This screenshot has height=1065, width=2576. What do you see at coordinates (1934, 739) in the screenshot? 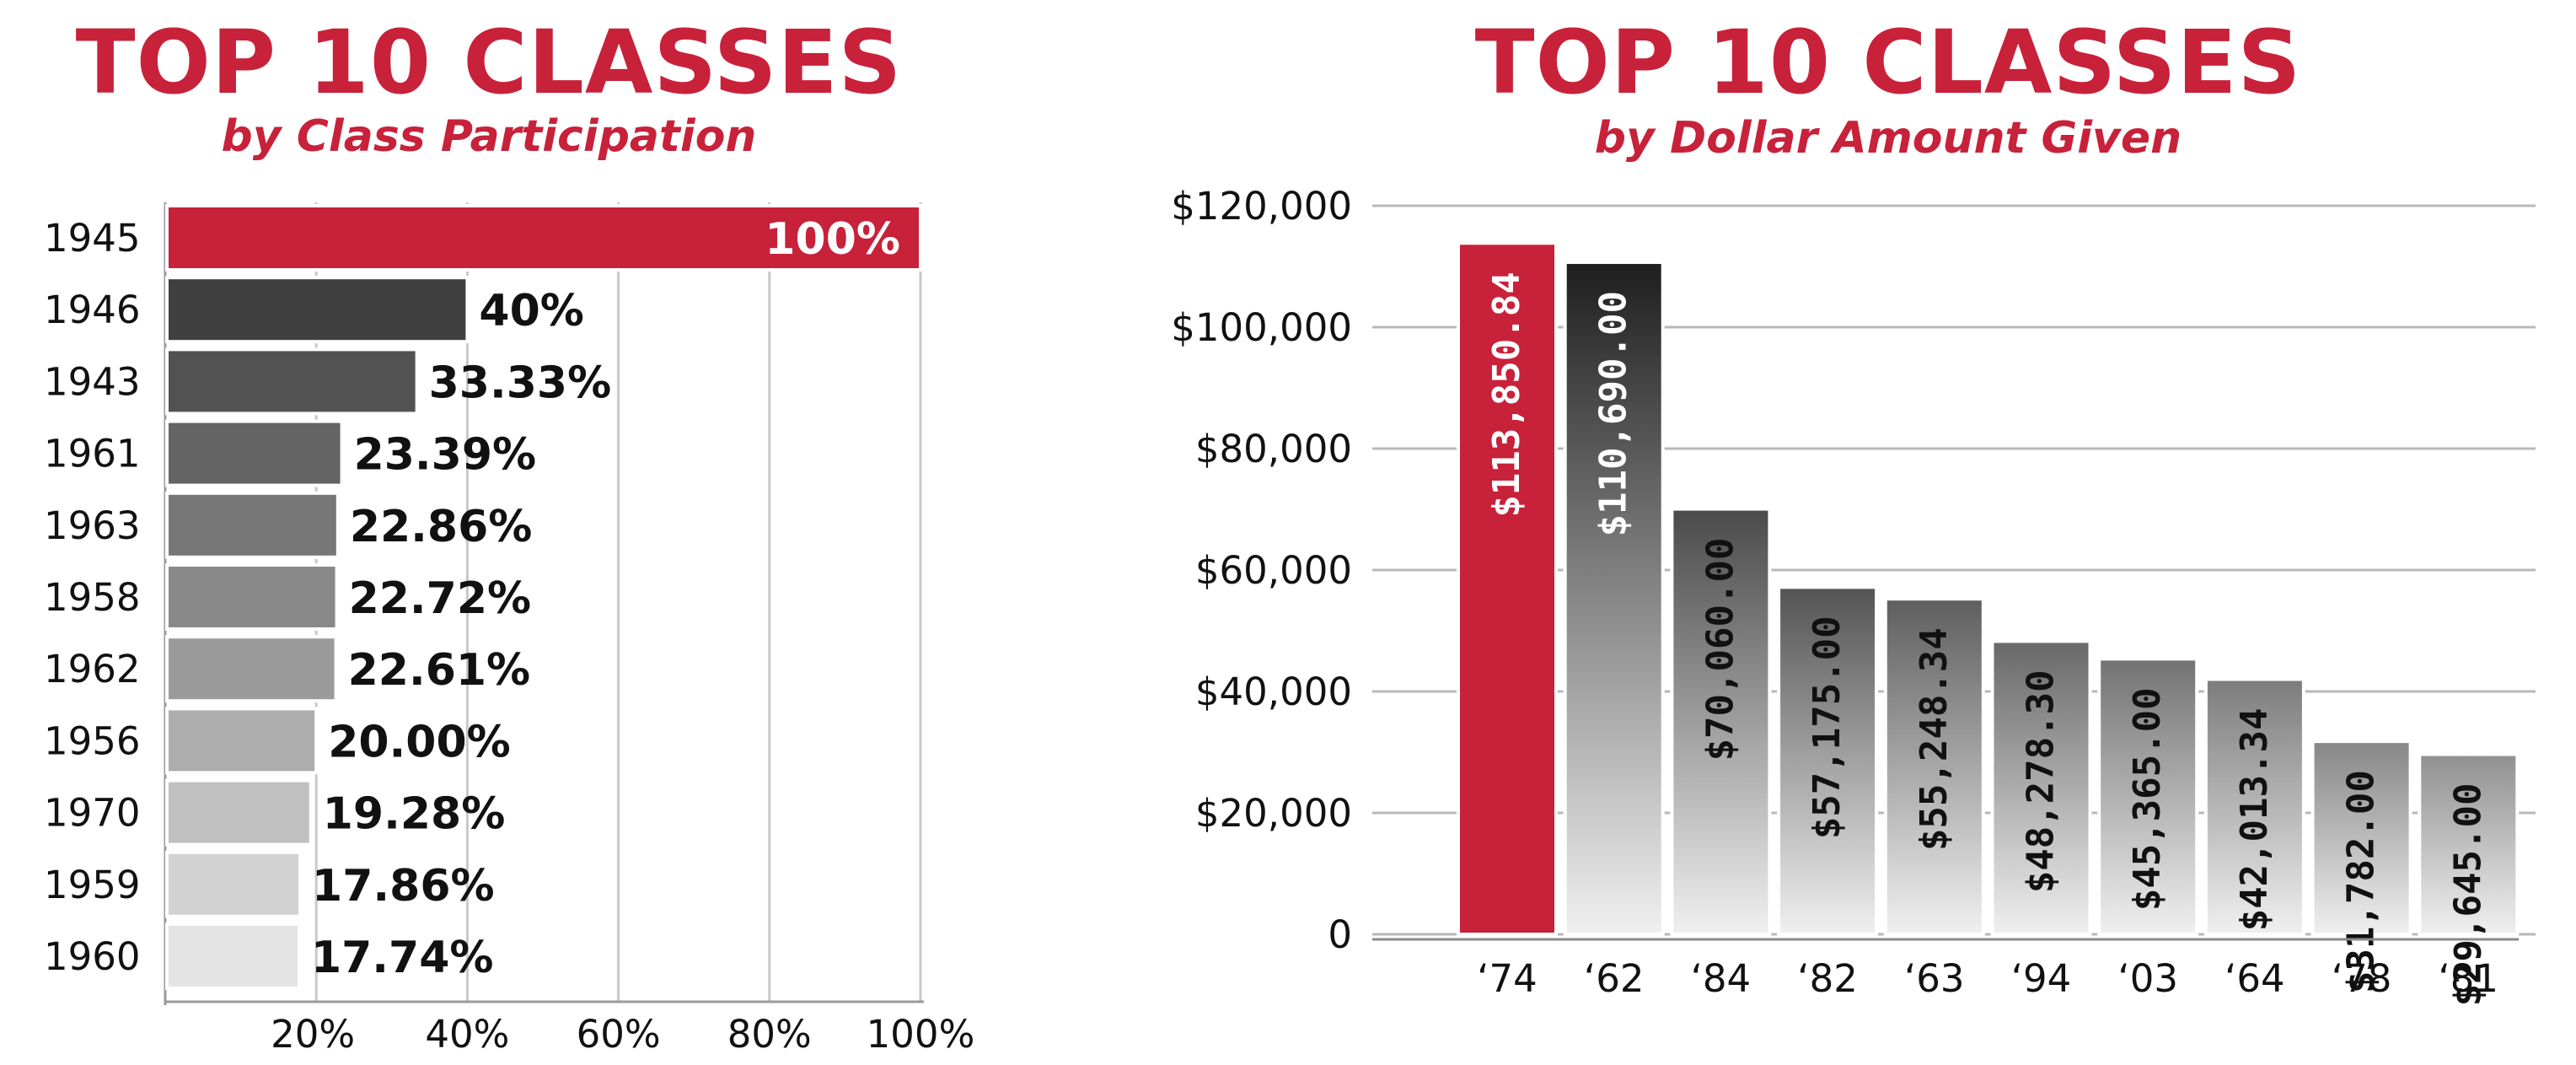
I see `data-label: $55,248.34` at bounding box center [1934, 739].